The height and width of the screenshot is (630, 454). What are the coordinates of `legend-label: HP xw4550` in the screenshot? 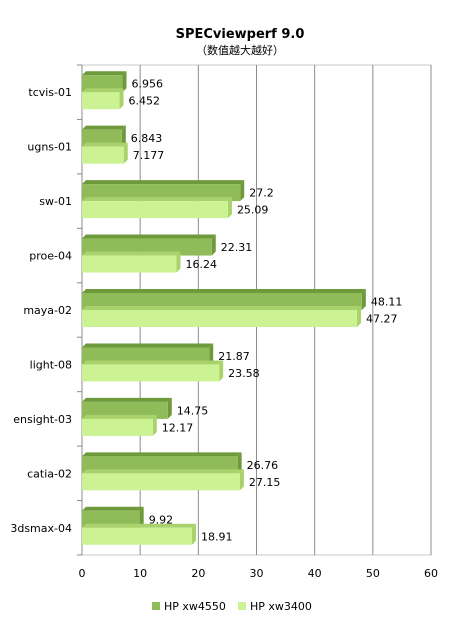 It's located at (195, 606).